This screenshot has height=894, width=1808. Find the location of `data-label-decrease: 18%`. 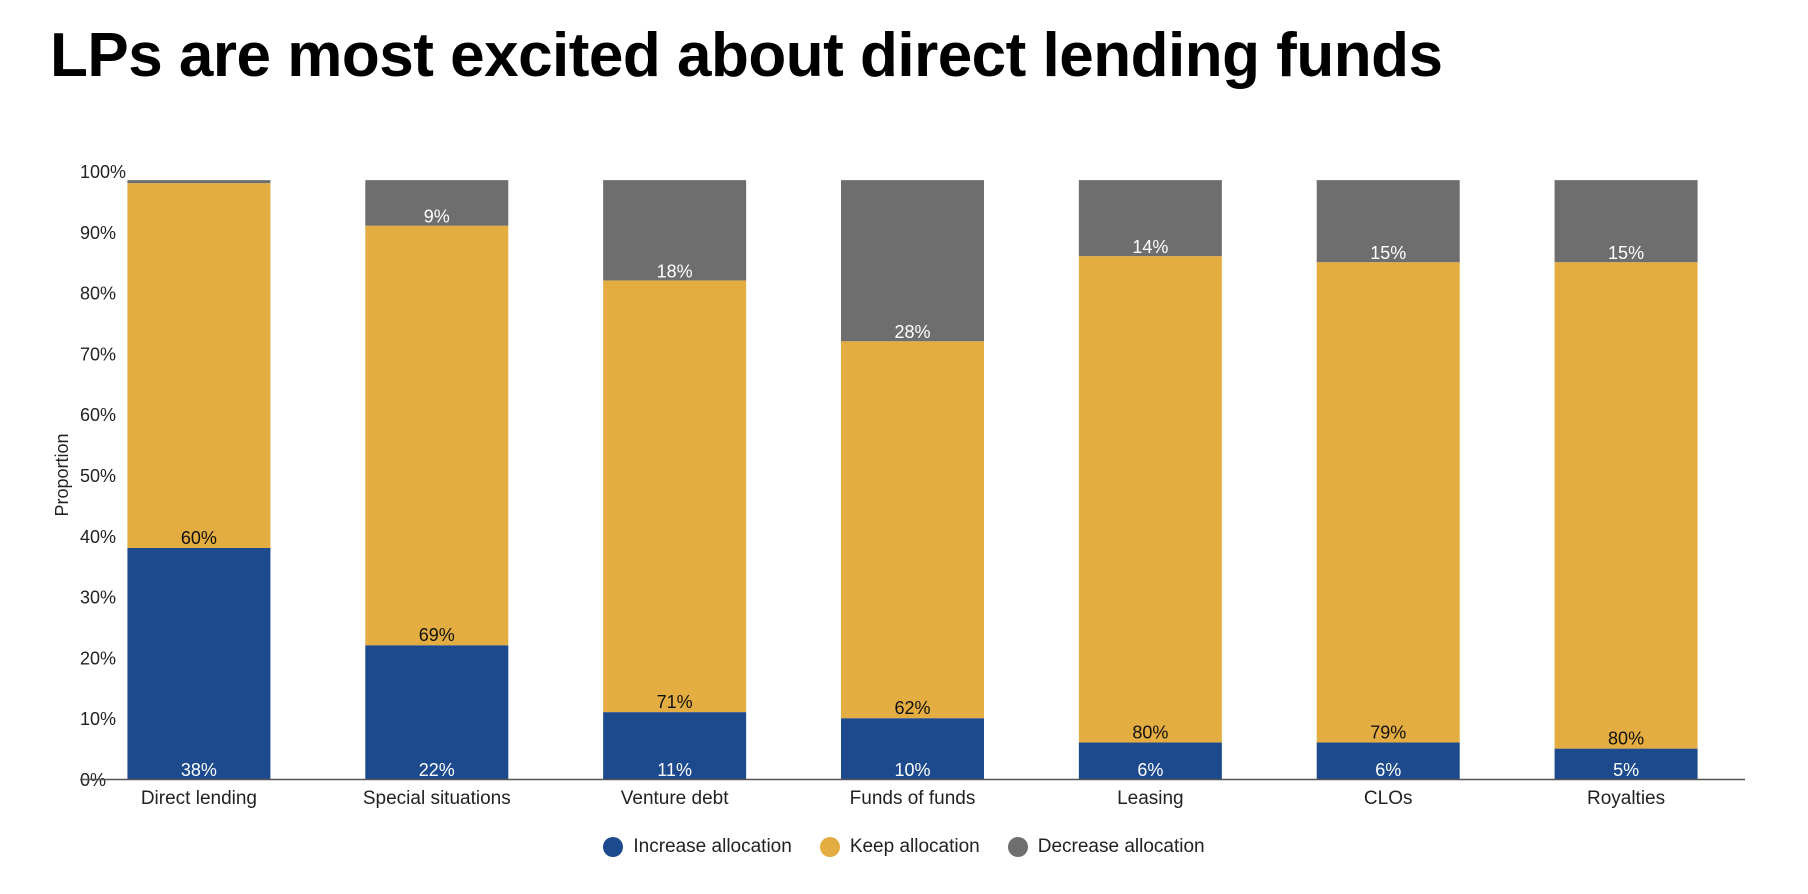

data-label-decrease: 18% is located at coordinates (675, 271).